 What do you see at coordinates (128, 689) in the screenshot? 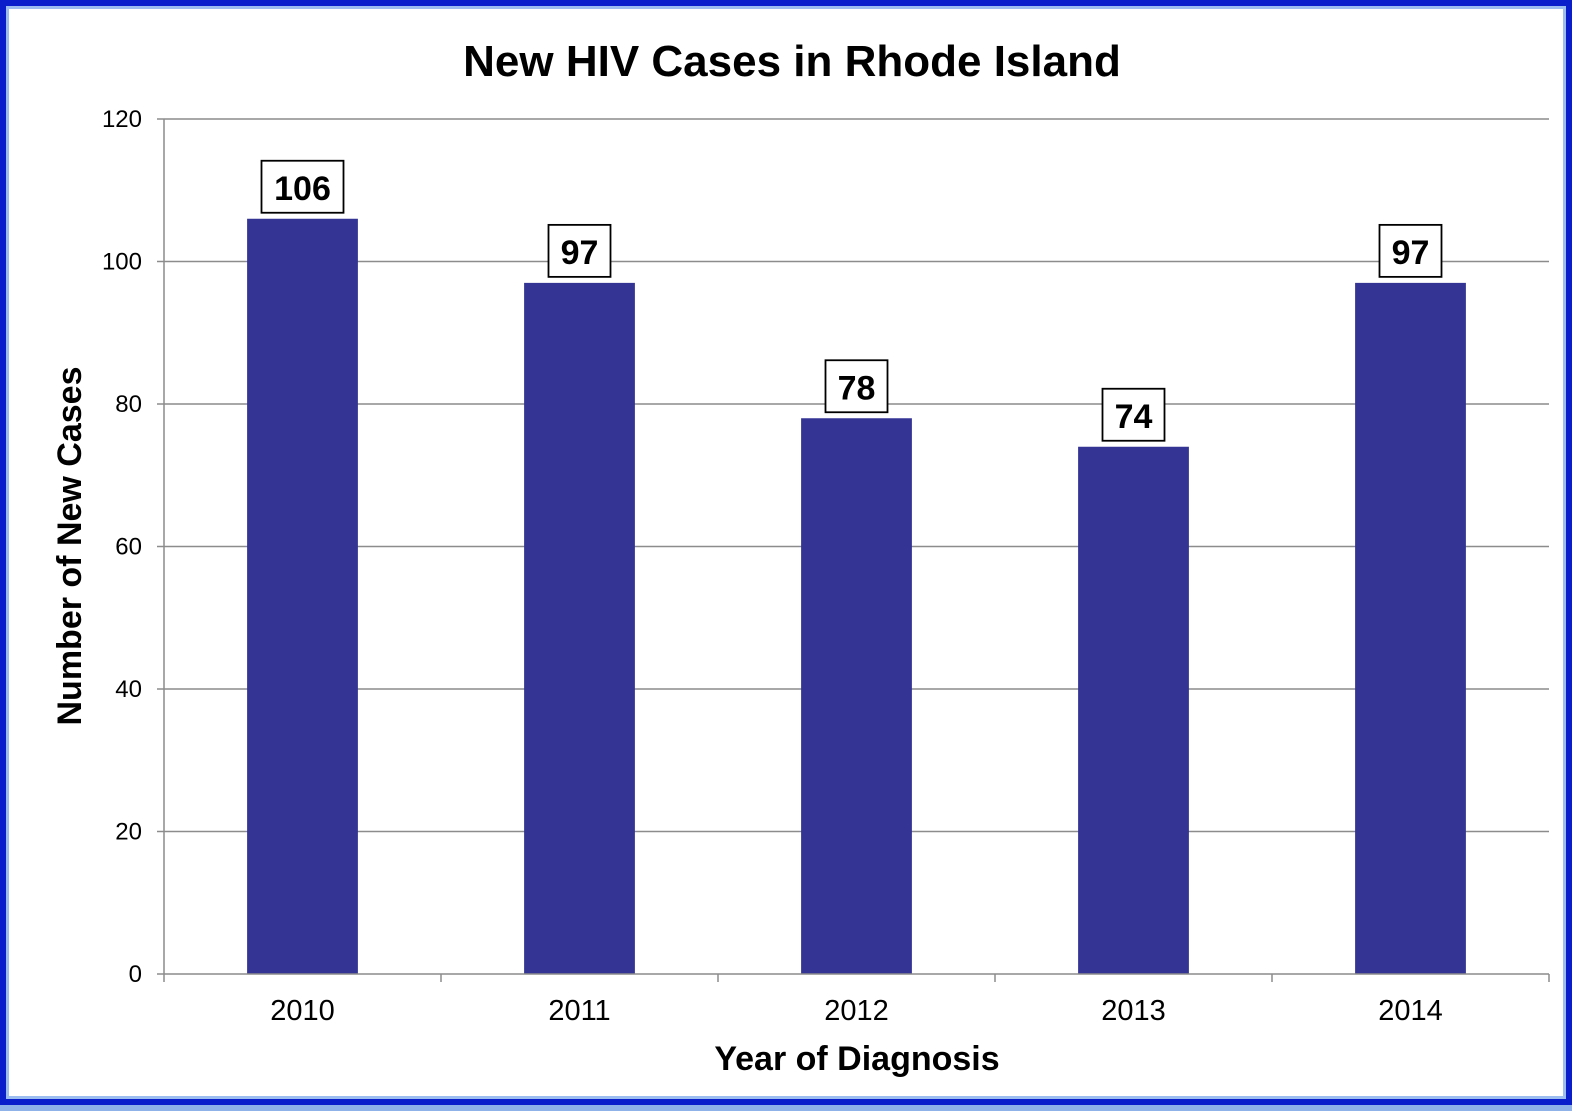
I see `y-tick-label: 40` at bounding box center [128, 689].